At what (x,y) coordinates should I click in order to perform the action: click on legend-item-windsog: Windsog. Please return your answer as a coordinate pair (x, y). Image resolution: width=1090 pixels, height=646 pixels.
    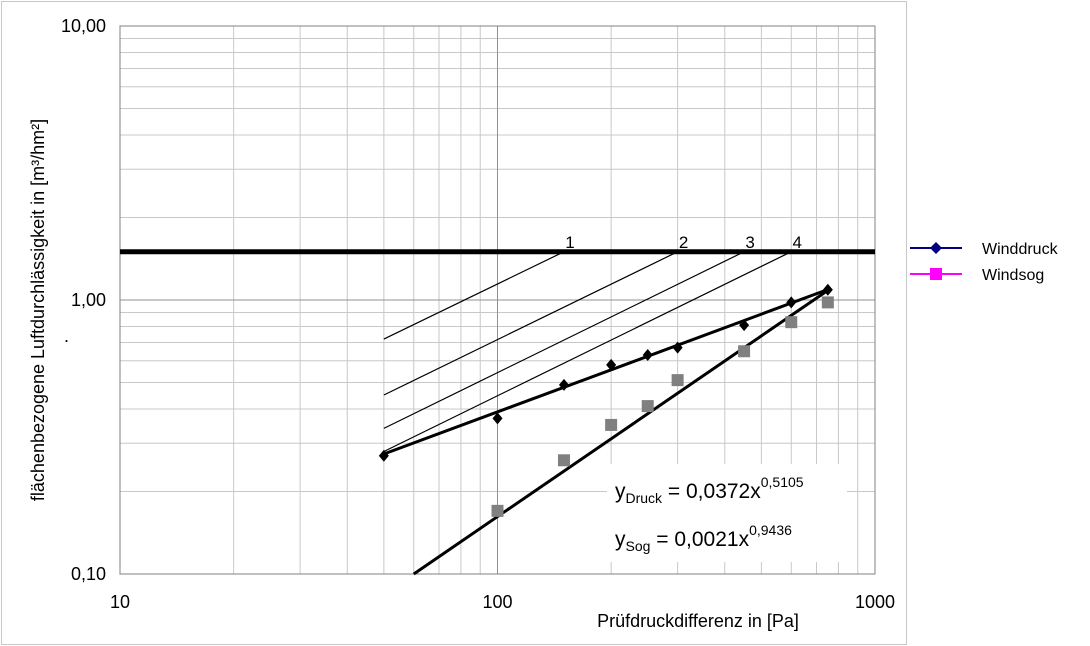
    Looking at the image, I should click on (977, 275).